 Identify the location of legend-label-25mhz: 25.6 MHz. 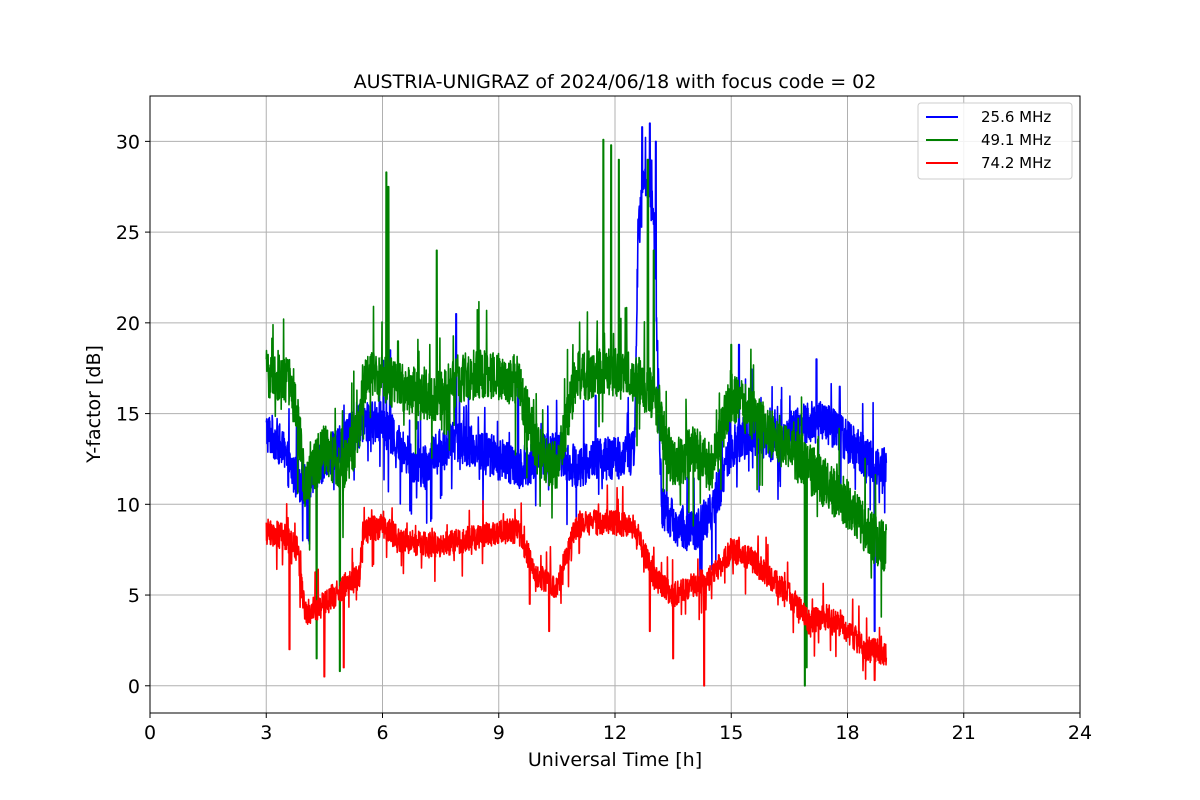
(1016, 117).